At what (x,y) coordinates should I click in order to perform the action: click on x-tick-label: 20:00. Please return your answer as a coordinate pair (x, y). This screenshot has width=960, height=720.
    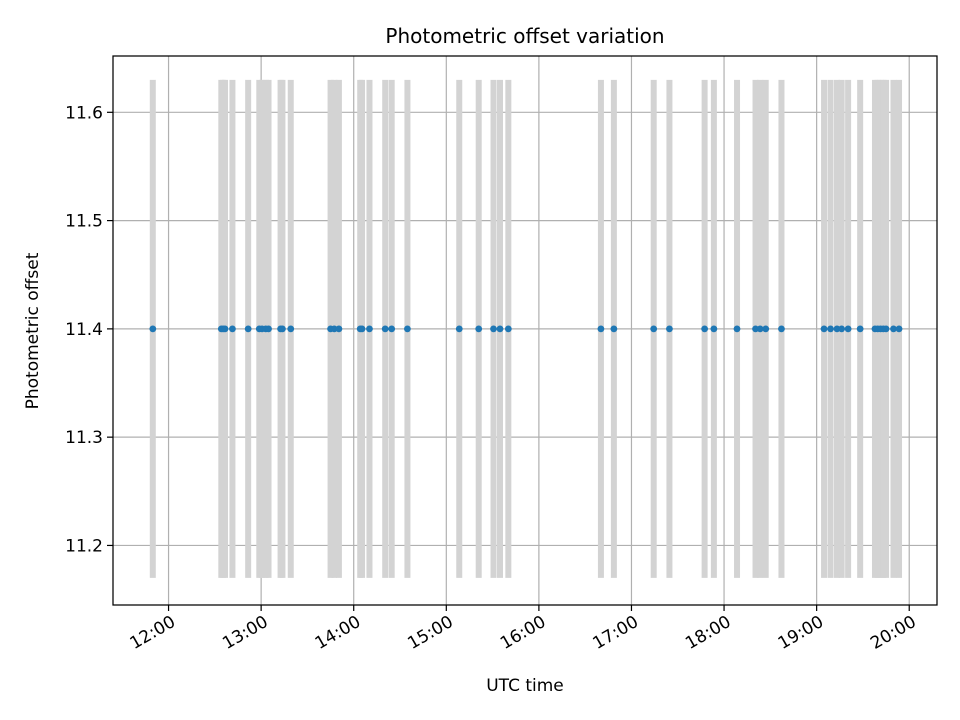
    Looking at the image, I should click on (893, 633).